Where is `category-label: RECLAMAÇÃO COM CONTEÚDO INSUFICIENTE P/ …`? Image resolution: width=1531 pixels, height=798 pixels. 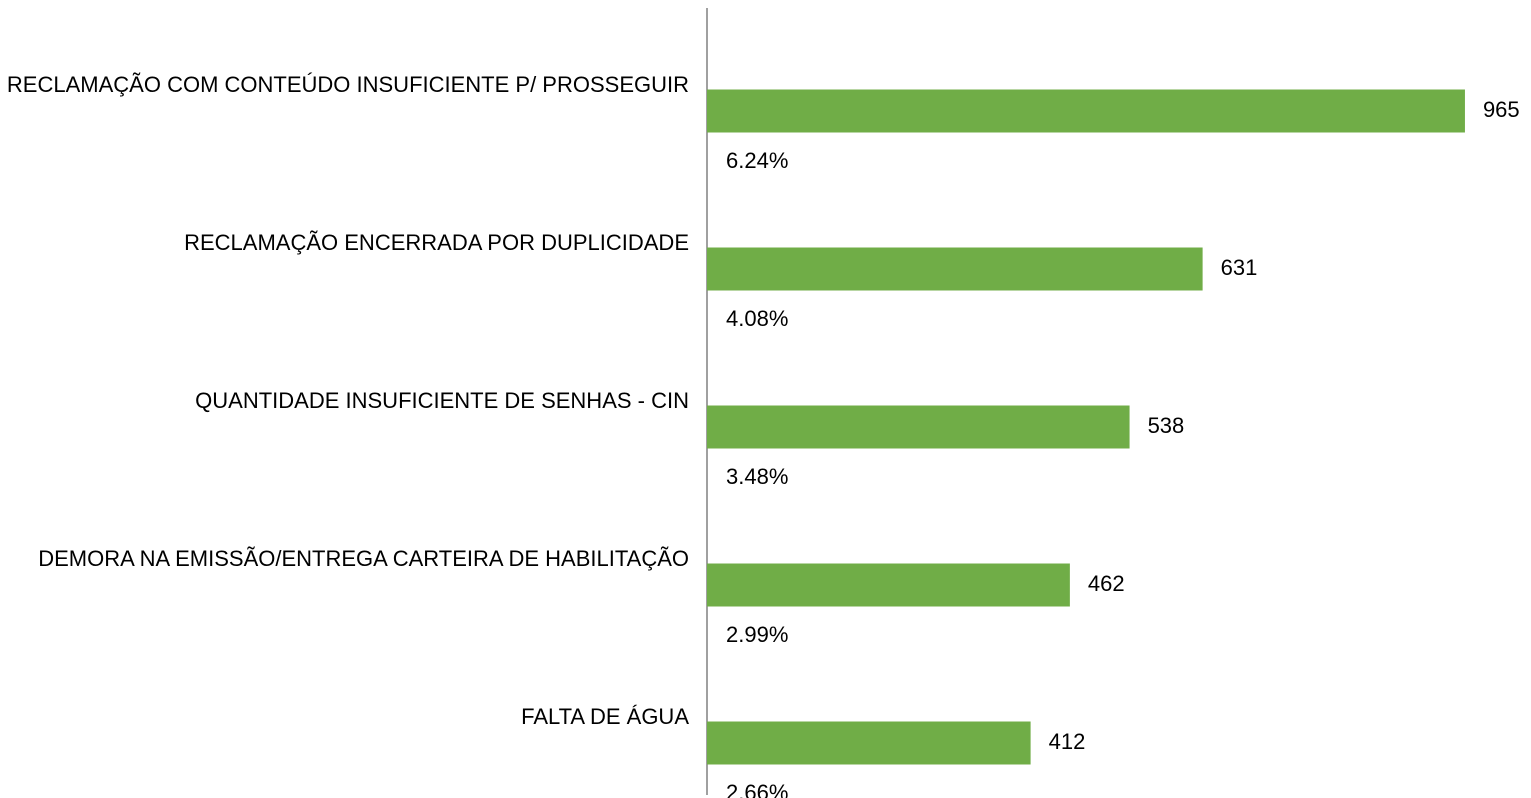
category-label: RECLAMAÇÃO COM CONTEÚDO INSUFICIENTE P/ … is located at coordinates (348, 84).